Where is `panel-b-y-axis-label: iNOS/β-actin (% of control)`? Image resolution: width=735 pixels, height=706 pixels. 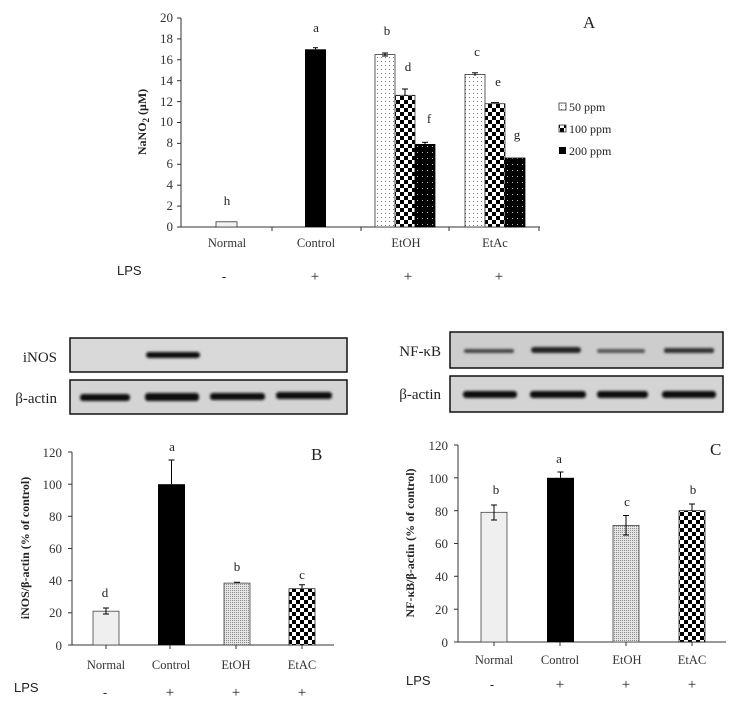 panel-b-y-axis-label: iNOS/β-actin (% of control) is located at coordinates (25, 548).